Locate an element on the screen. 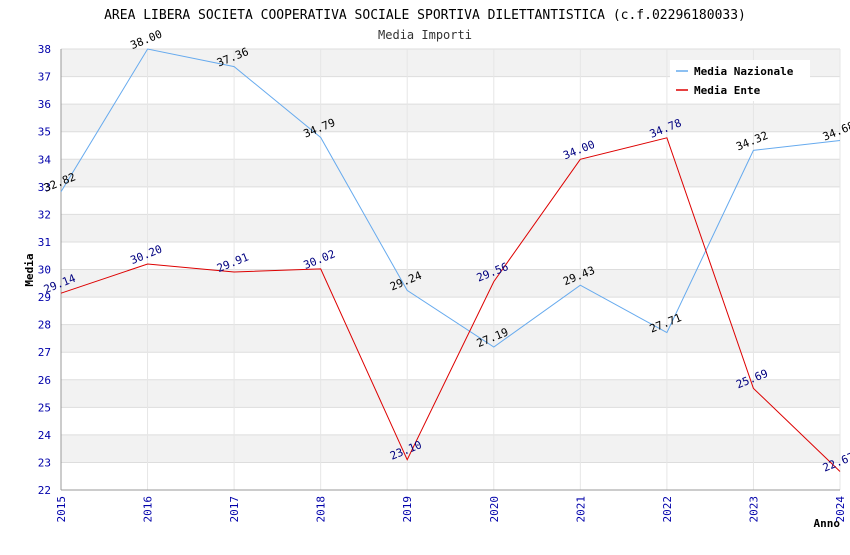 Image resolution: width=850 pixels, height=555 pixels. y-tick-label: 23 is located at coordinates (44, 462).